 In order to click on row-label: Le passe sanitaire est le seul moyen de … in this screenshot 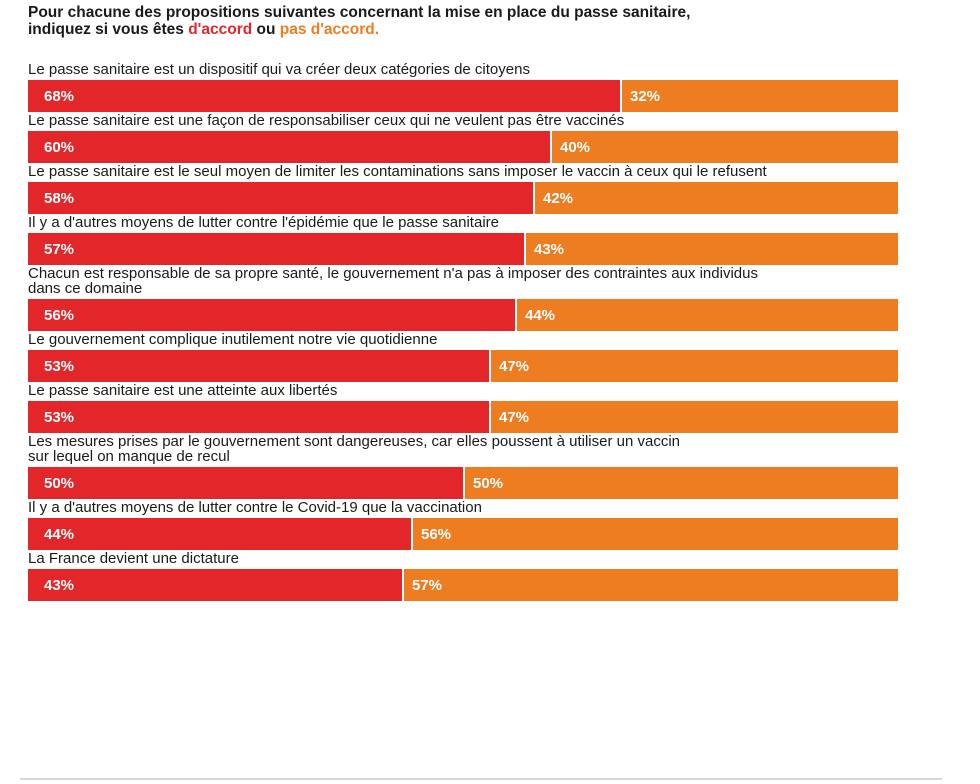, I will do `click(397, 171)`.